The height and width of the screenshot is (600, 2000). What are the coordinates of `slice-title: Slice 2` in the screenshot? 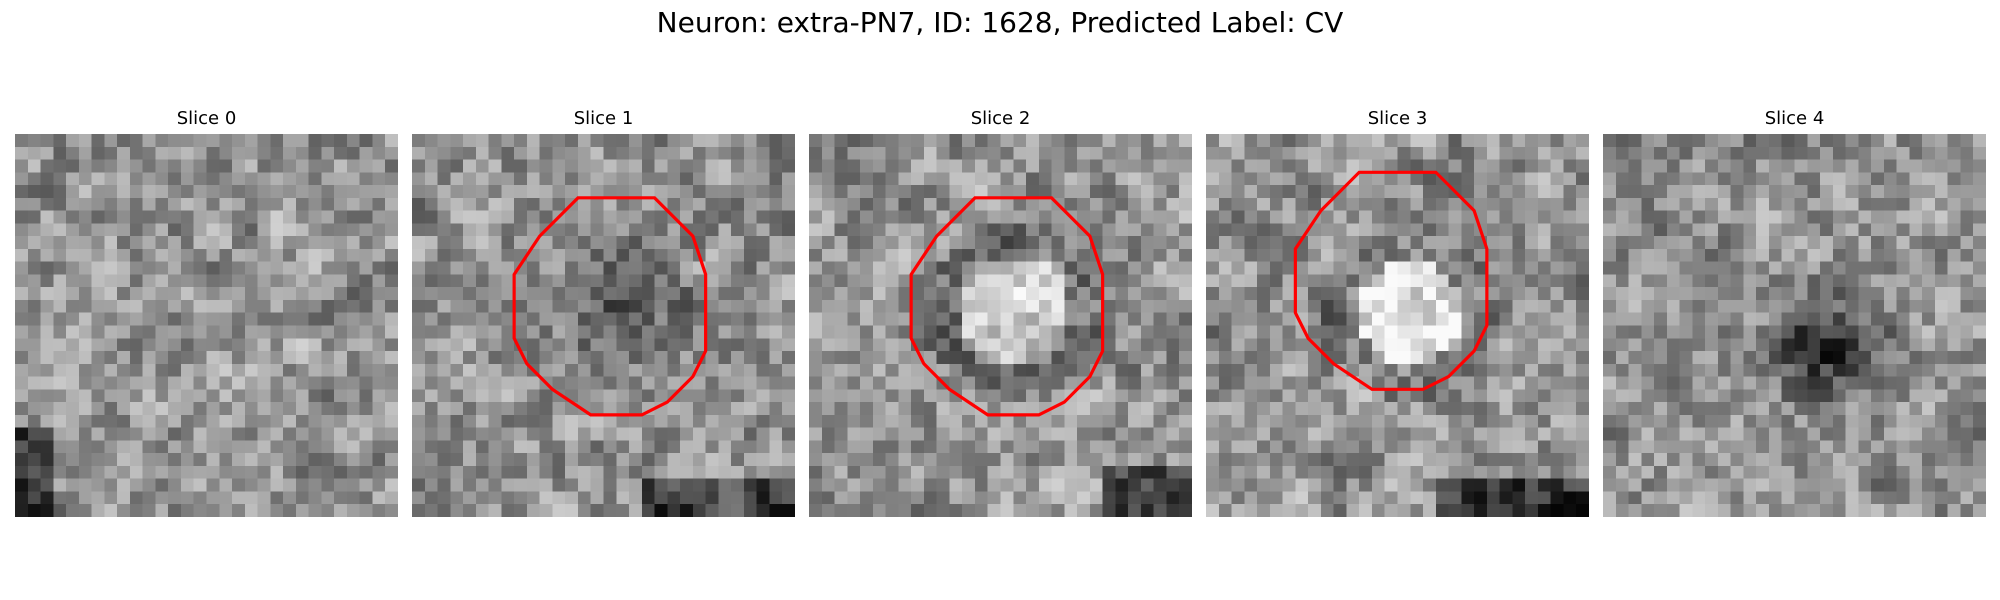 It's located at (1000, 118).